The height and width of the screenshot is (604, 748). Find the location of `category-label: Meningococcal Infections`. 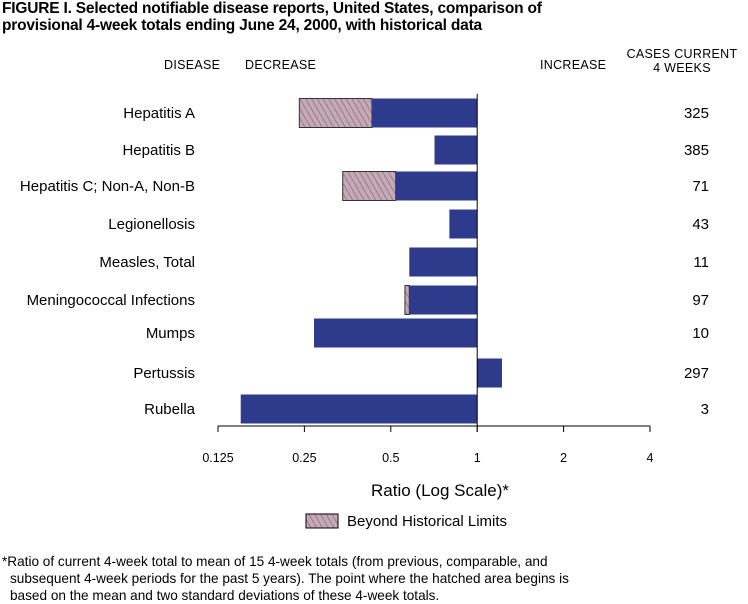

category-label: Meningococcal Infections is located at coordinates (111, 300).